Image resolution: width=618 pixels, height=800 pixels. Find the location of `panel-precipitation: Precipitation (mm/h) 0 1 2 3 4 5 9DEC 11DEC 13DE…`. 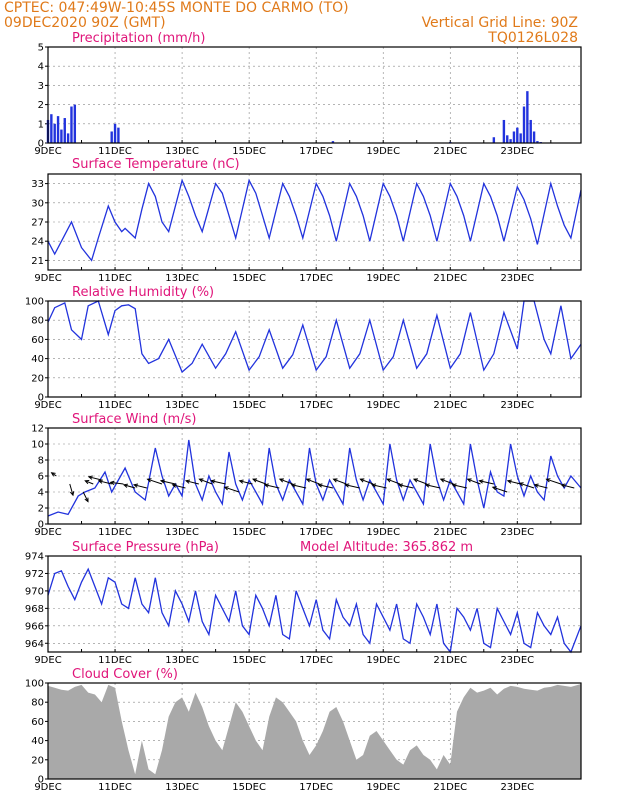

panel-precipitation: Precipitation (mm/h) 0 1 2 3 4 5 9DEC 11DEC 13DE… is located at coordinates (308, 94).